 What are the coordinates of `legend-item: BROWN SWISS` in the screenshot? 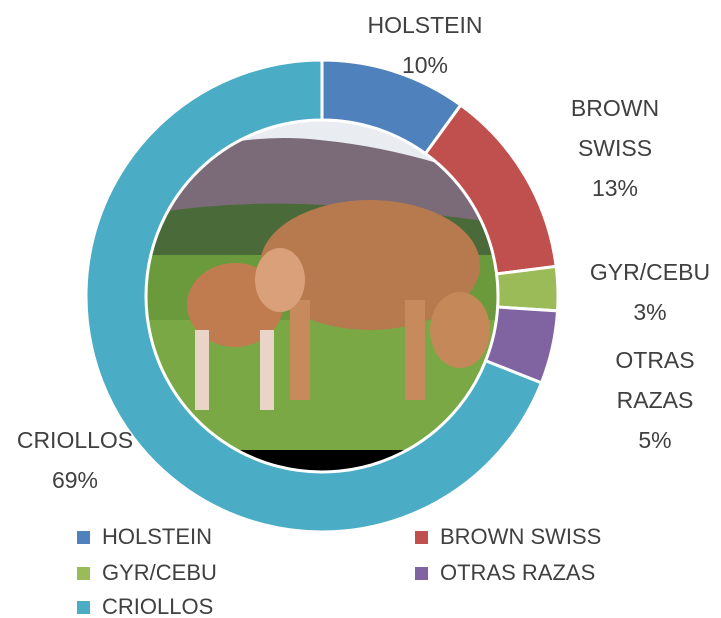 It's located at (508, 537).